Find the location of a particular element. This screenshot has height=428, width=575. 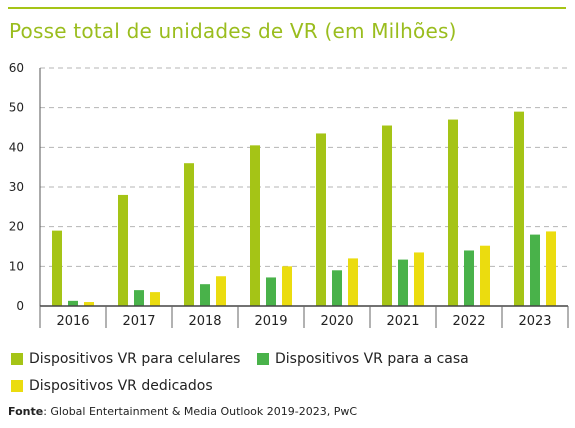

legend-label-casa: Dispositivos VR para a casa is located at coordinates (372, 359).